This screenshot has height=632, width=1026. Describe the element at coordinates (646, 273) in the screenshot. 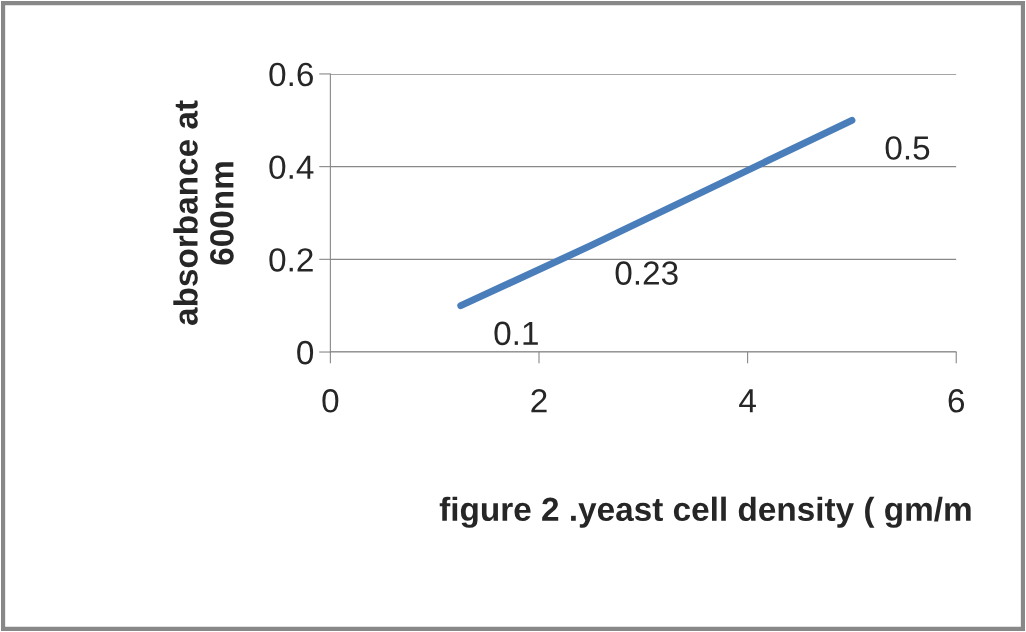

I see `data-label: 0.23` at that location.